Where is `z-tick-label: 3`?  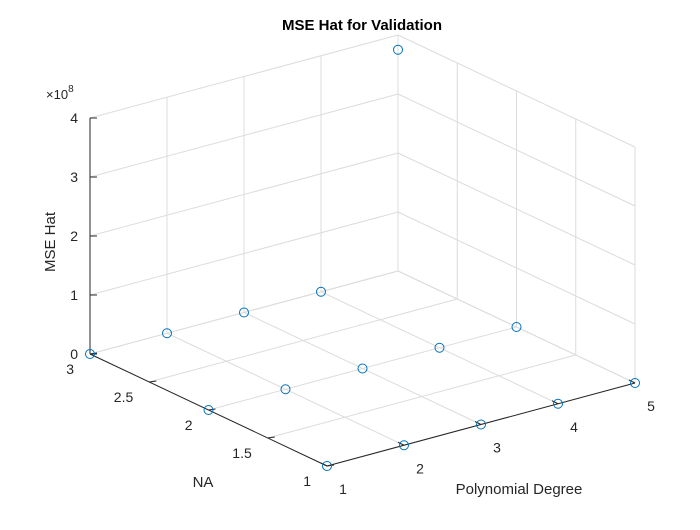
z-tick-label: 3 is located at coordinates (74, 177).